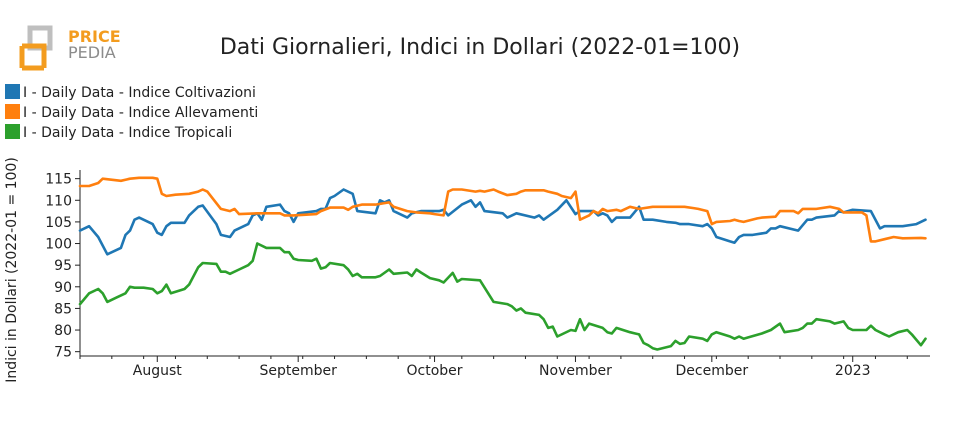 The height and width of the screenshot is (430, 960). What do you see at coordinates (435, 371) in the screenshot?
I see `x-tick-label: October` at bounding box center [435, 371].